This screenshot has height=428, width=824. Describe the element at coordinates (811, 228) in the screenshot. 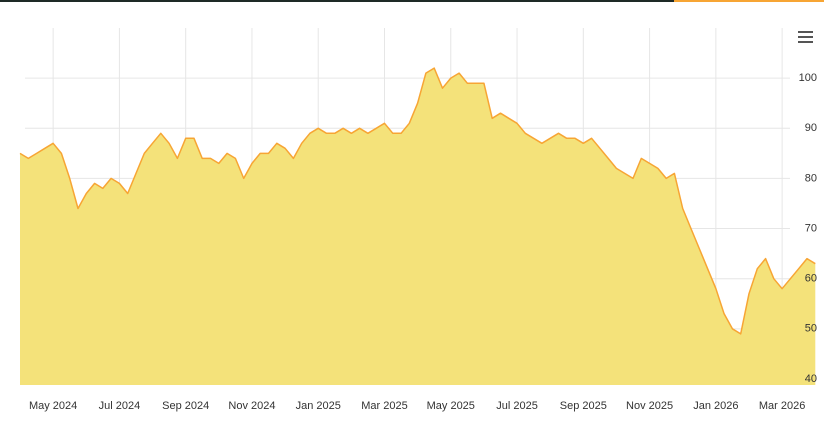

I see `y-tick-label: 70` at that location.